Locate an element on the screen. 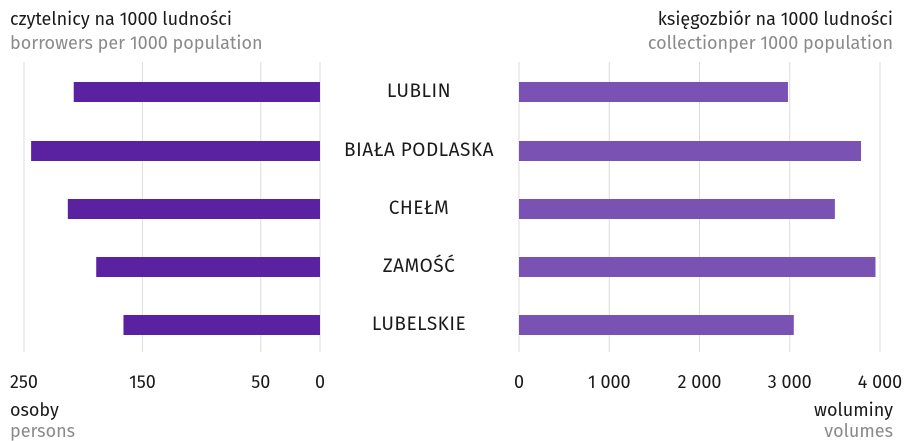 Image resolution: width=913 pixels, height=441 pixels. axis-label: osoby is located at coordinates (34, 410).